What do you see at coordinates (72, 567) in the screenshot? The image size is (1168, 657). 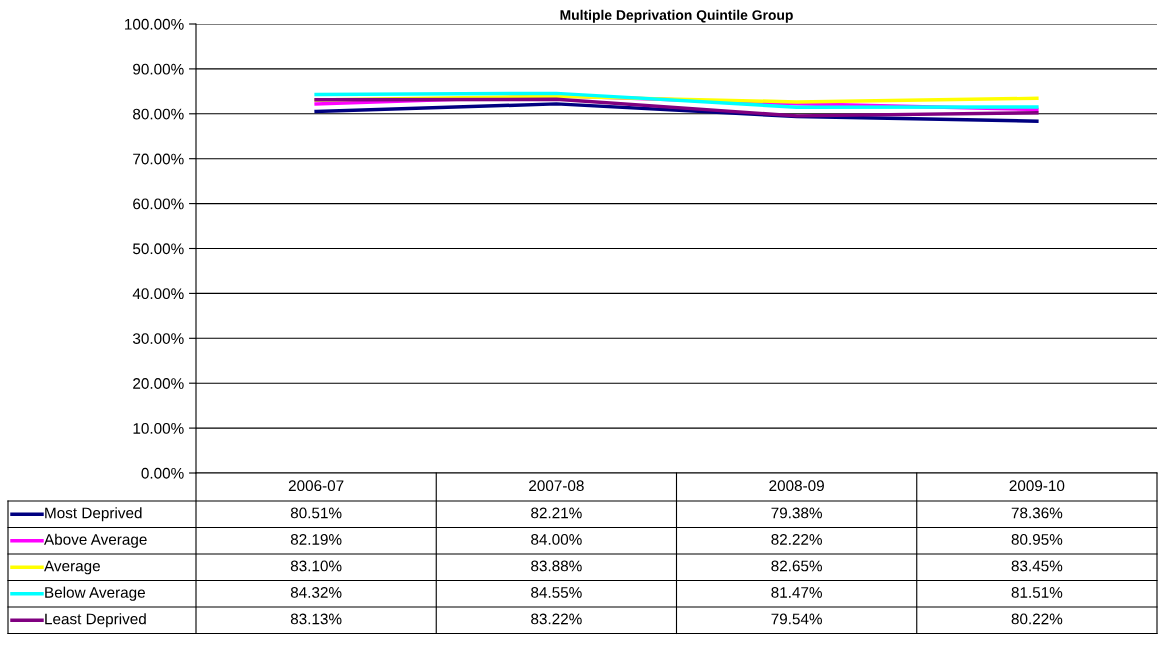 I see `legend-label: Average` at bounding box center [72, 567].